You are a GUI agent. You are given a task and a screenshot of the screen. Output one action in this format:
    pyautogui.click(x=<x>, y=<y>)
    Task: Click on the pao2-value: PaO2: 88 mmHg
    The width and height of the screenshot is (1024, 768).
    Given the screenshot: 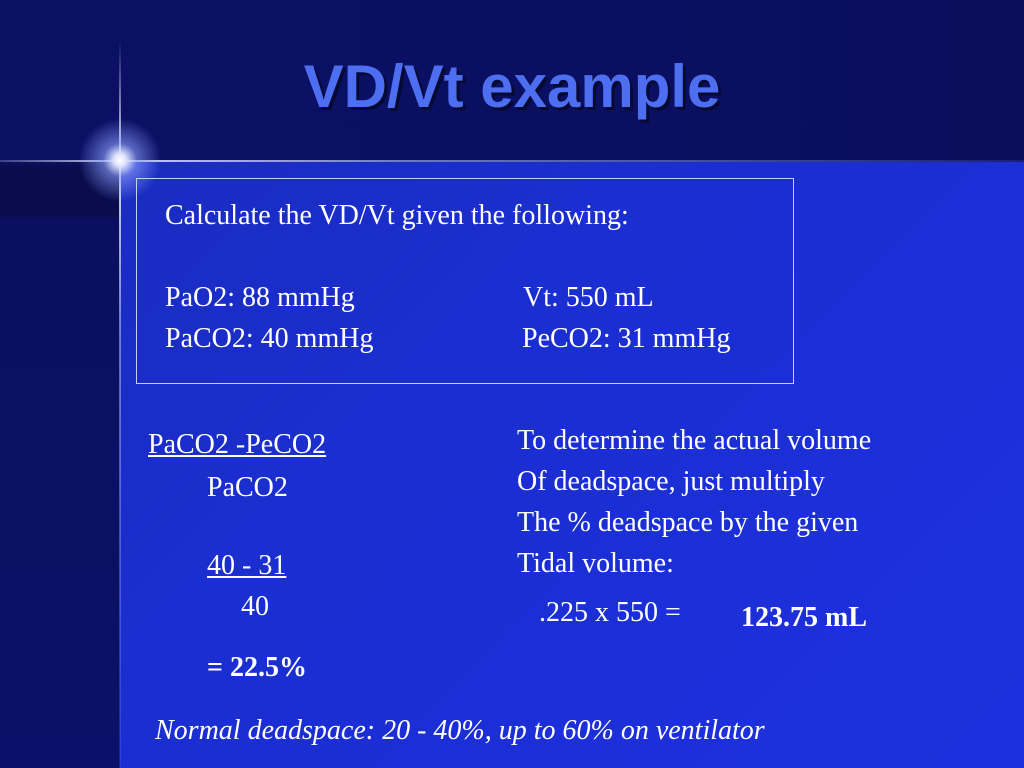 What is the action you would take?
    pyautogui.click(x=260, y=297)
    